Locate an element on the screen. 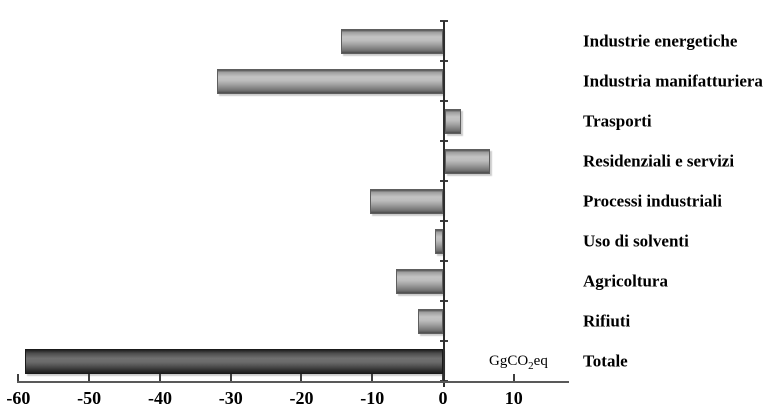 This screenshot has width=768, height=415. x-tick-label-2: -40 is located at coordinates (159, 398).